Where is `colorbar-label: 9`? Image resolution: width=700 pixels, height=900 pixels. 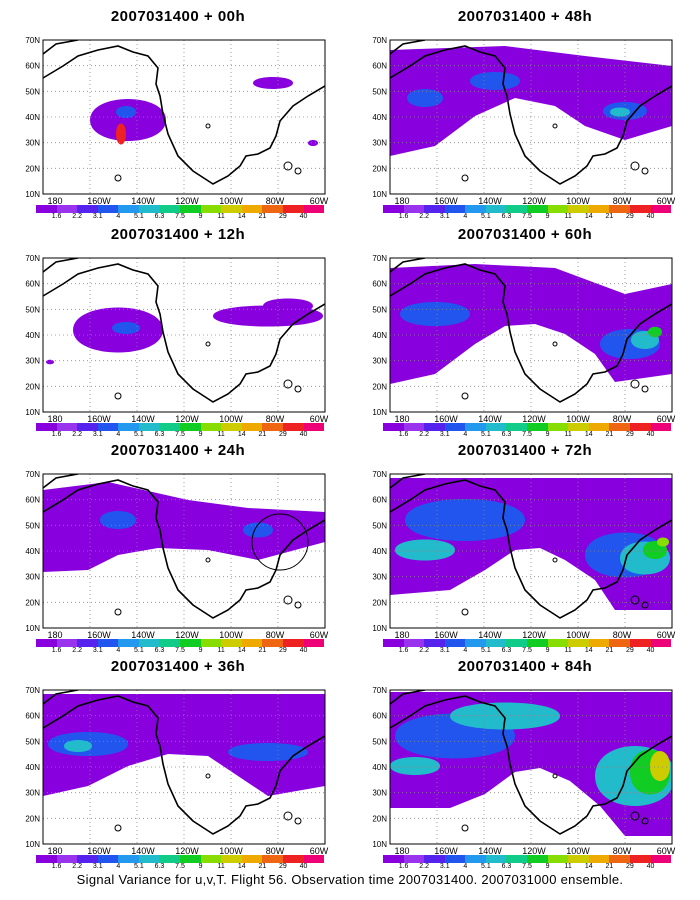
colorbar-label: 9 is located at coordinates (547, 434).